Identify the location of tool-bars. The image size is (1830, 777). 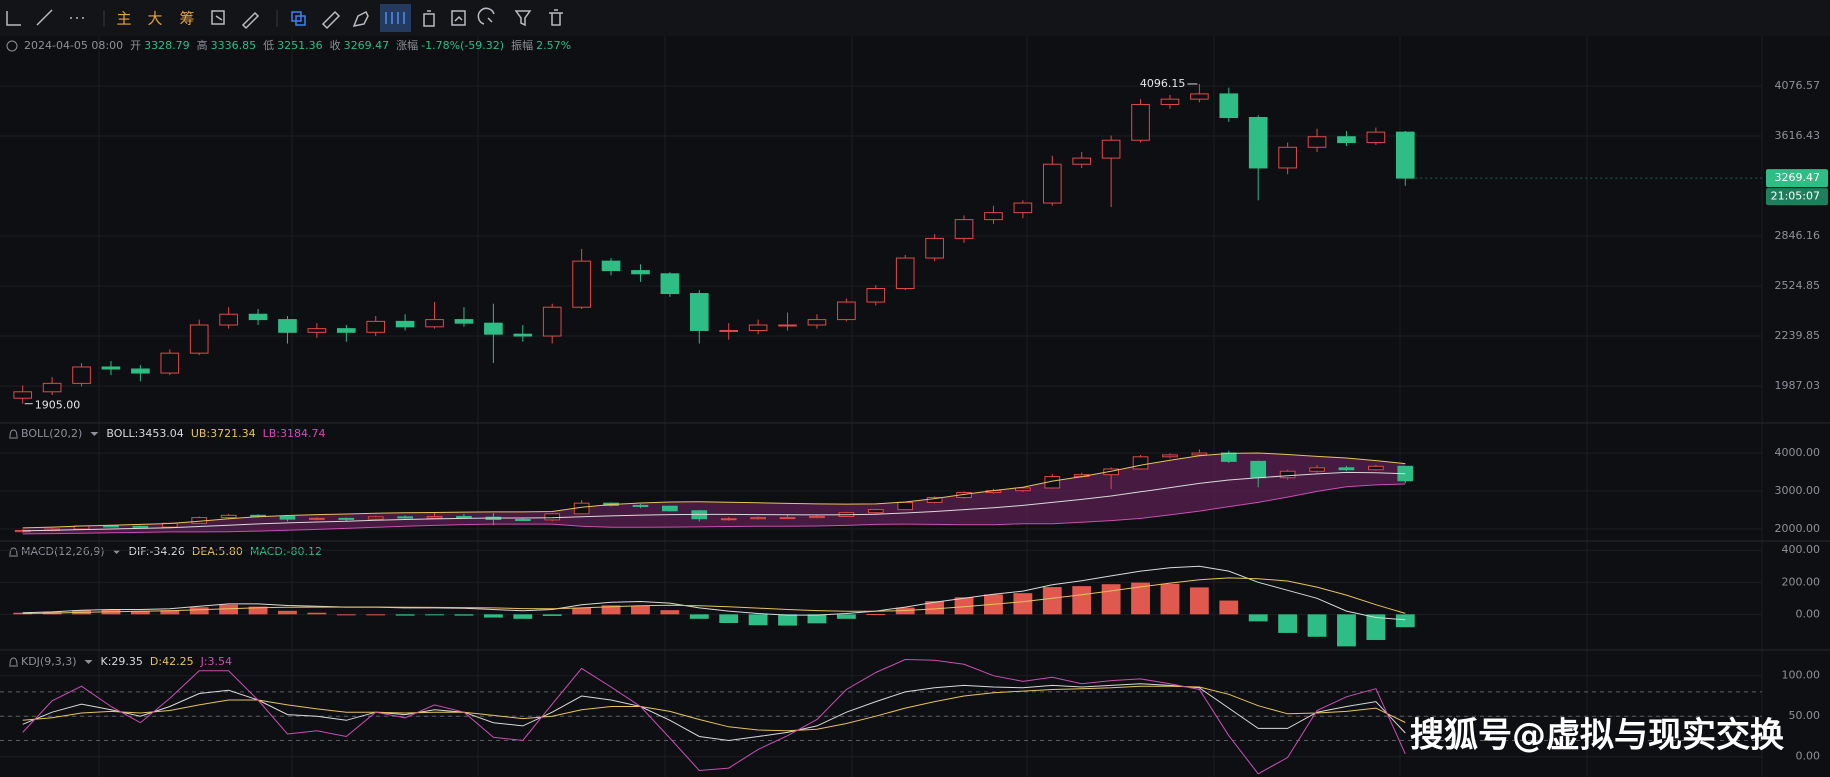
(395, 18).